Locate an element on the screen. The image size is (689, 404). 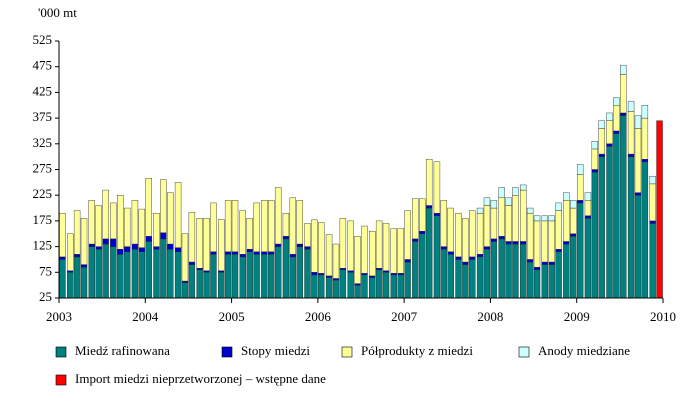
y-tick-label: 25 is located at coordinates (45, 296).